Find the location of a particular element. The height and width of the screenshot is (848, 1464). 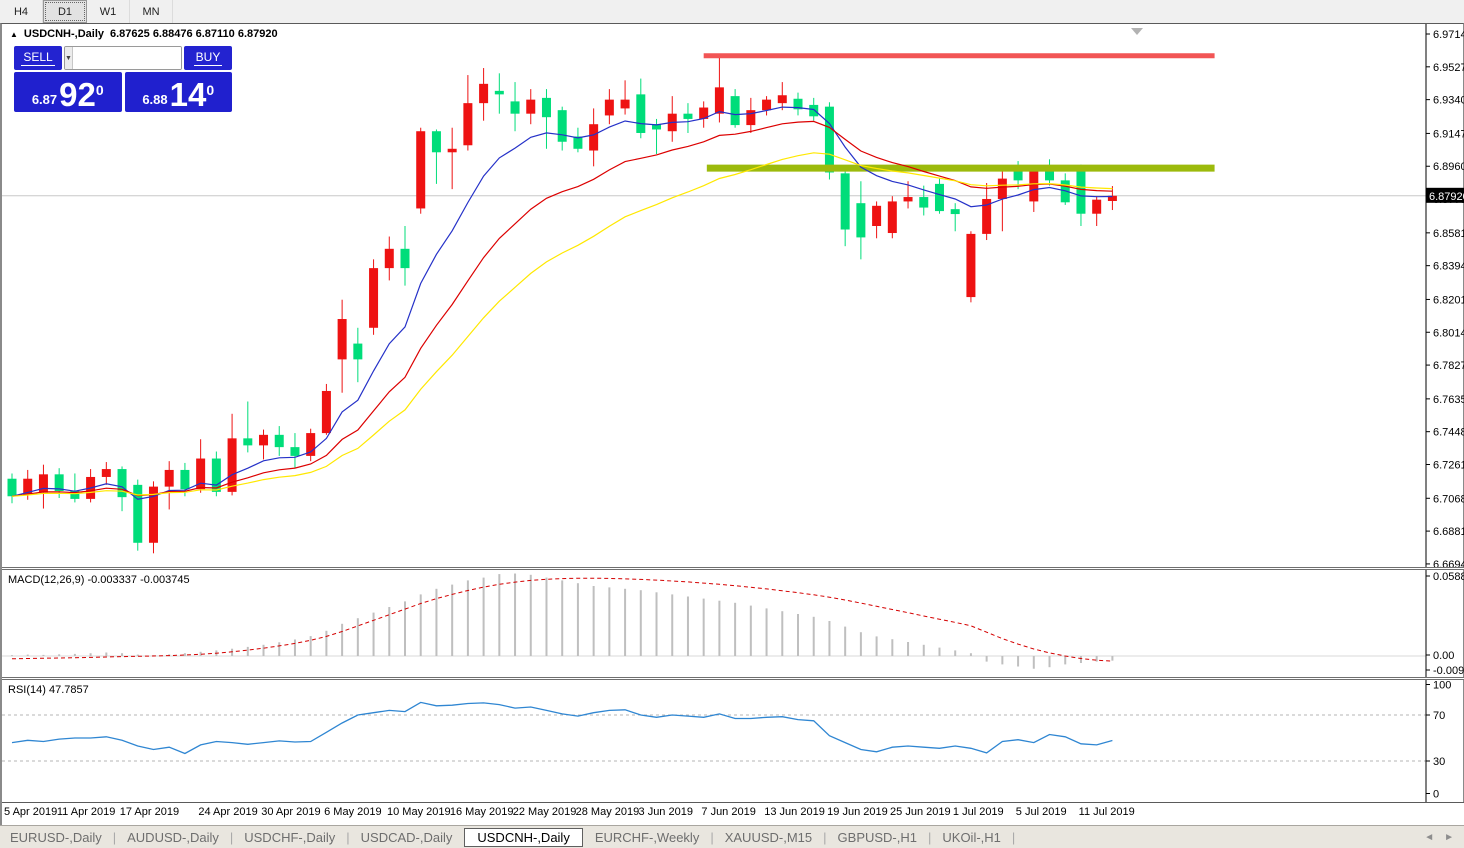

candle-7-may is located at coordinates (358, 355).